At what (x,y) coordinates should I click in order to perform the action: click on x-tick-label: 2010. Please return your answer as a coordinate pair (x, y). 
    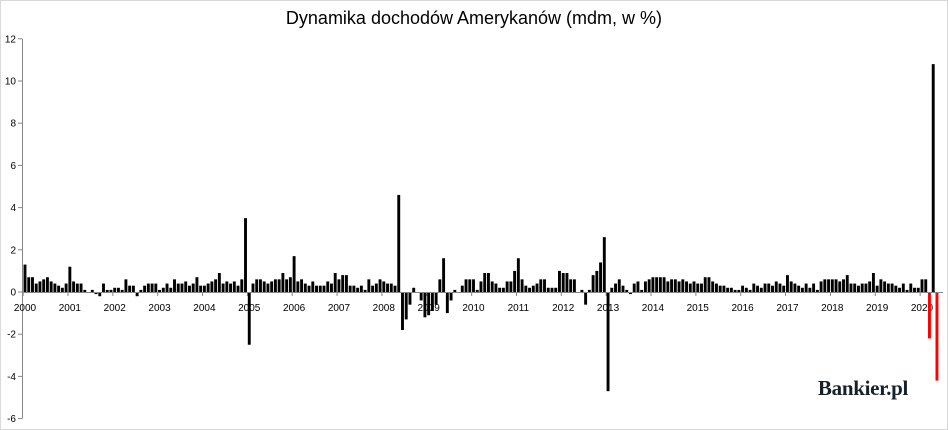
    Looking at the image, I should click on (473, 308).